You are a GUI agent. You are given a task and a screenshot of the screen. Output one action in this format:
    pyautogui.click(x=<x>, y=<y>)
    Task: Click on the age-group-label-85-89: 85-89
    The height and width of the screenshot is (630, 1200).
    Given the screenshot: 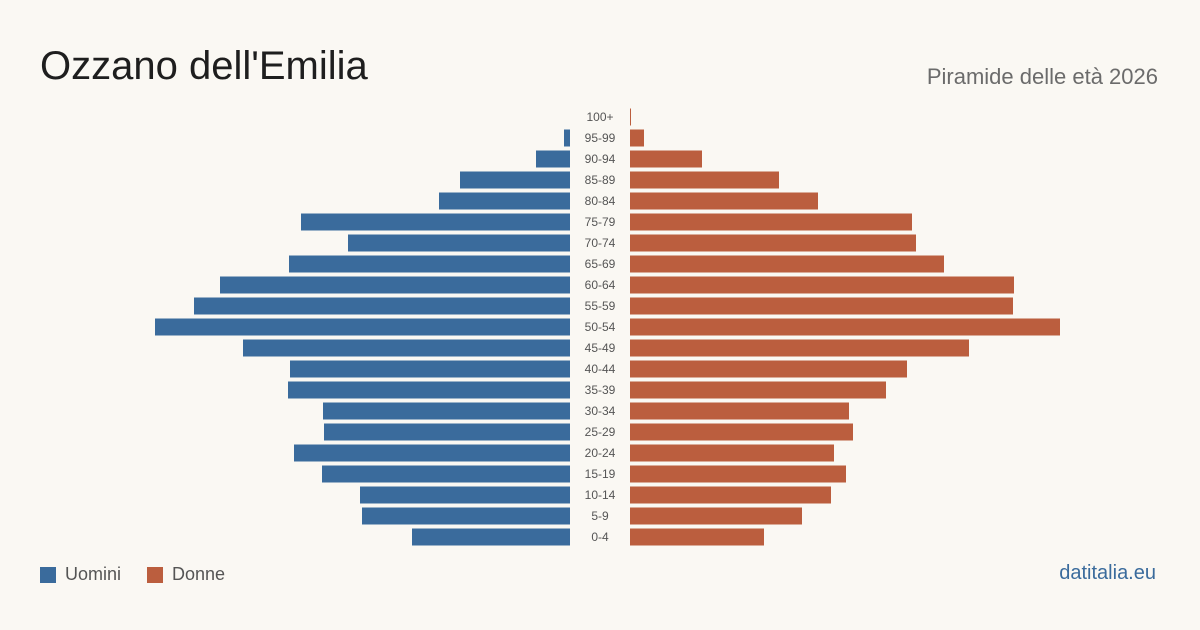 What is the action you would take?
    pyautogui.click(x=600, y=180)
    